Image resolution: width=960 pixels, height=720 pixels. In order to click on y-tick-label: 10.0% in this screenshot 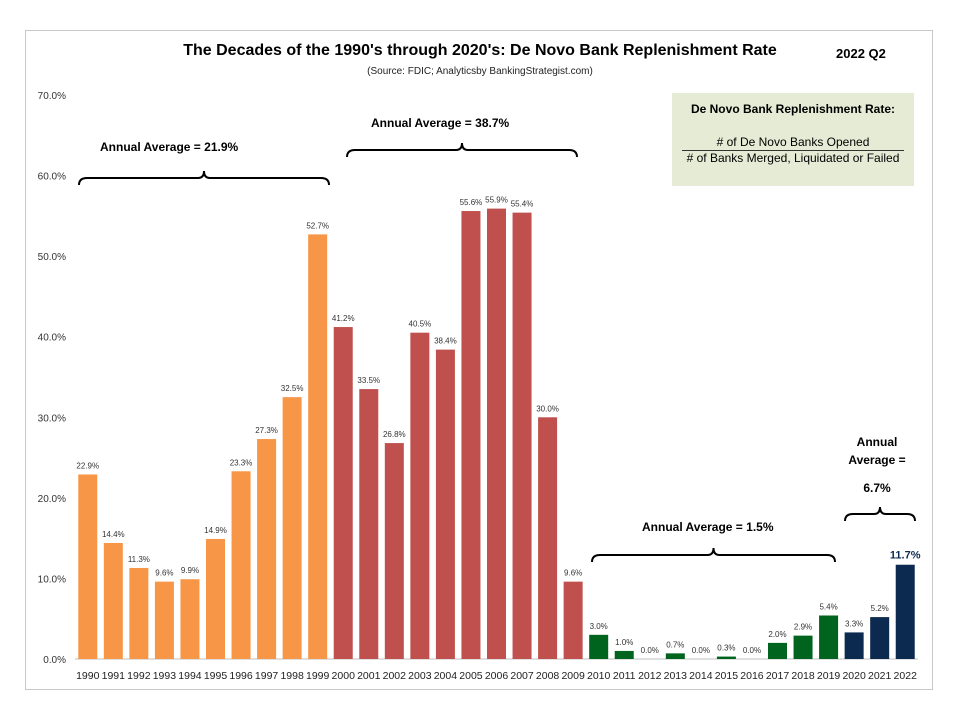, I will do `click(52, 579)`.